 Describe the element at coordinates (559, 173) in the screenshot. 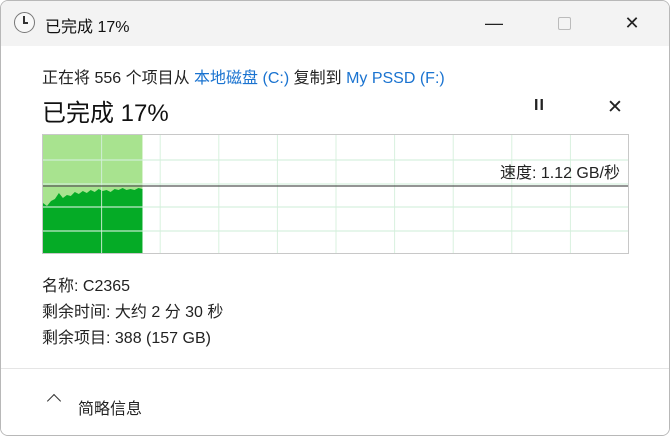

I see `speed-label: 速度: 1.12 GB/秒` at that location.